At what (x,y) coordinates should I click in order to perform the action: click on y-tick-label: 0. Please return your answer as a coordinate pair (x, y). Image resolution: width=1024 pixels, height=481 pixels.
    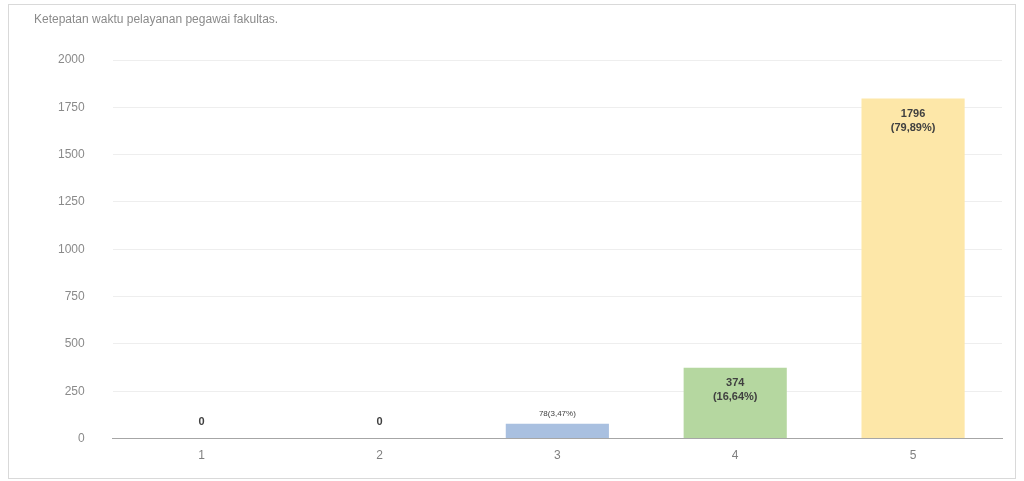
    Looking at the image, I should click on (82, 437).